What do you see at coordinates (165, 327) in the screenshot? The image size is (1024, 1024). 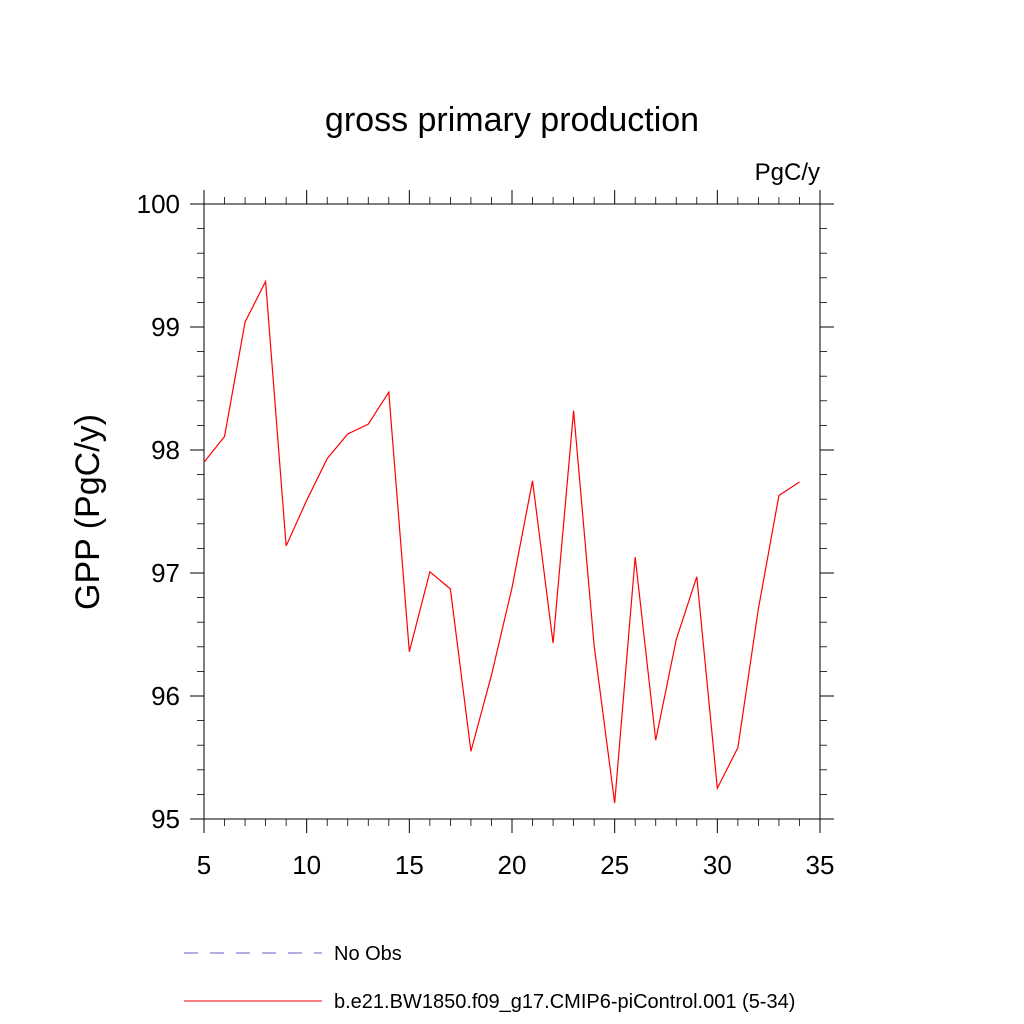 I see `y-tick-label: 99` at bounding box center [165, 327].